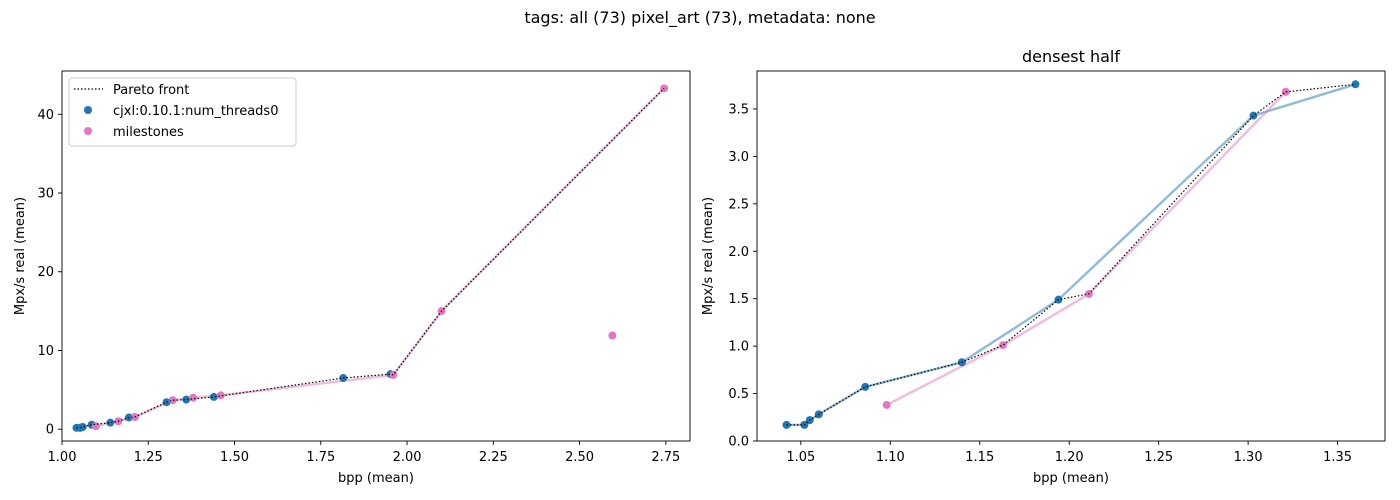  Describe the element at coordinates (407, 457) in the screenshot. I see `x-tick-label: 2.00` at that location.